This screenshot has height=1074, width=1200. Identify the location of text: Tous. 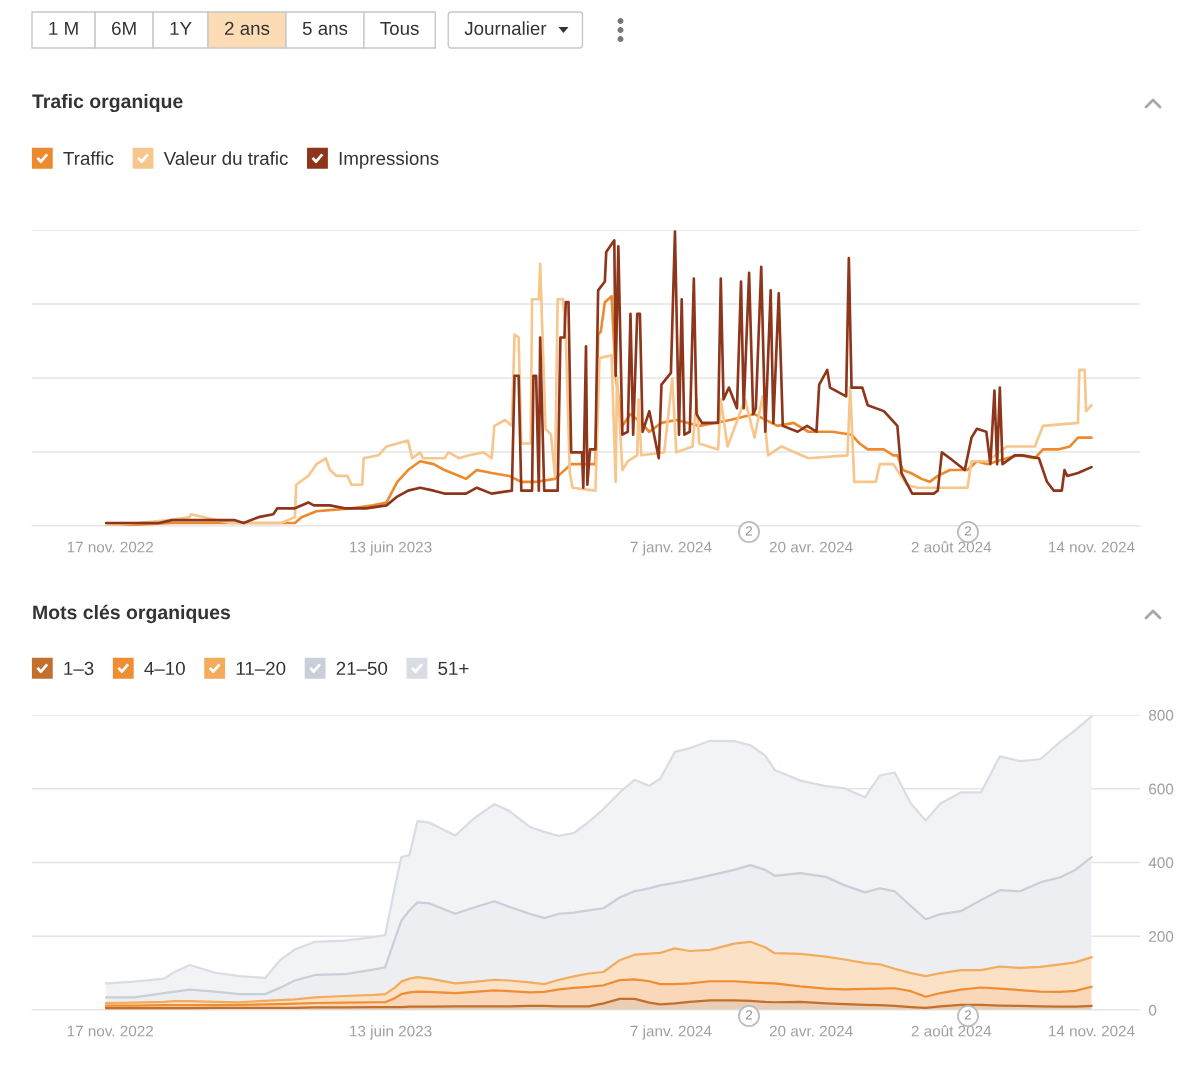
(399, 28).